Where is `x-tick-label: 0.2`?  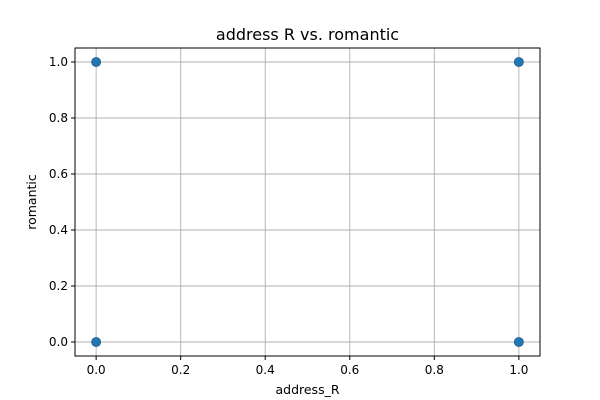 x-tick-label: 0.2 is located at coordinates (180, 370).